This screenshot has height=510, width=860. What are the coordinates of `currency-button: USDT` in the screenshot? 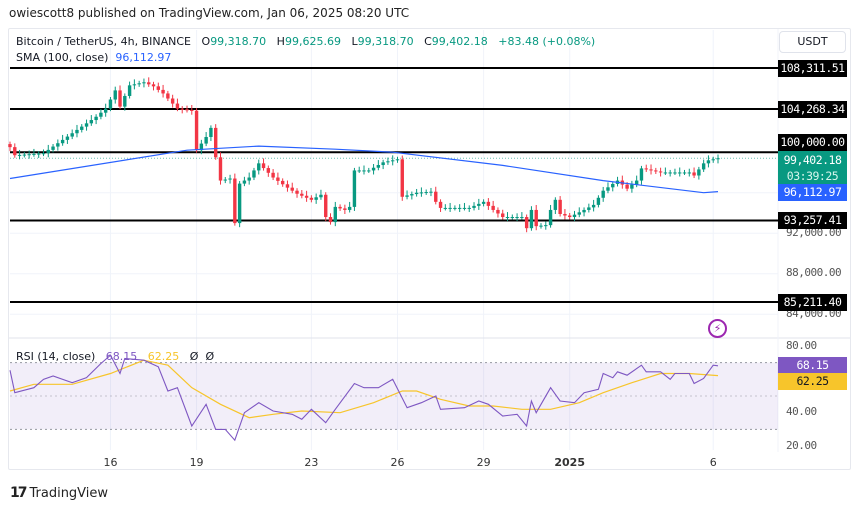 It's located at (812, 42).